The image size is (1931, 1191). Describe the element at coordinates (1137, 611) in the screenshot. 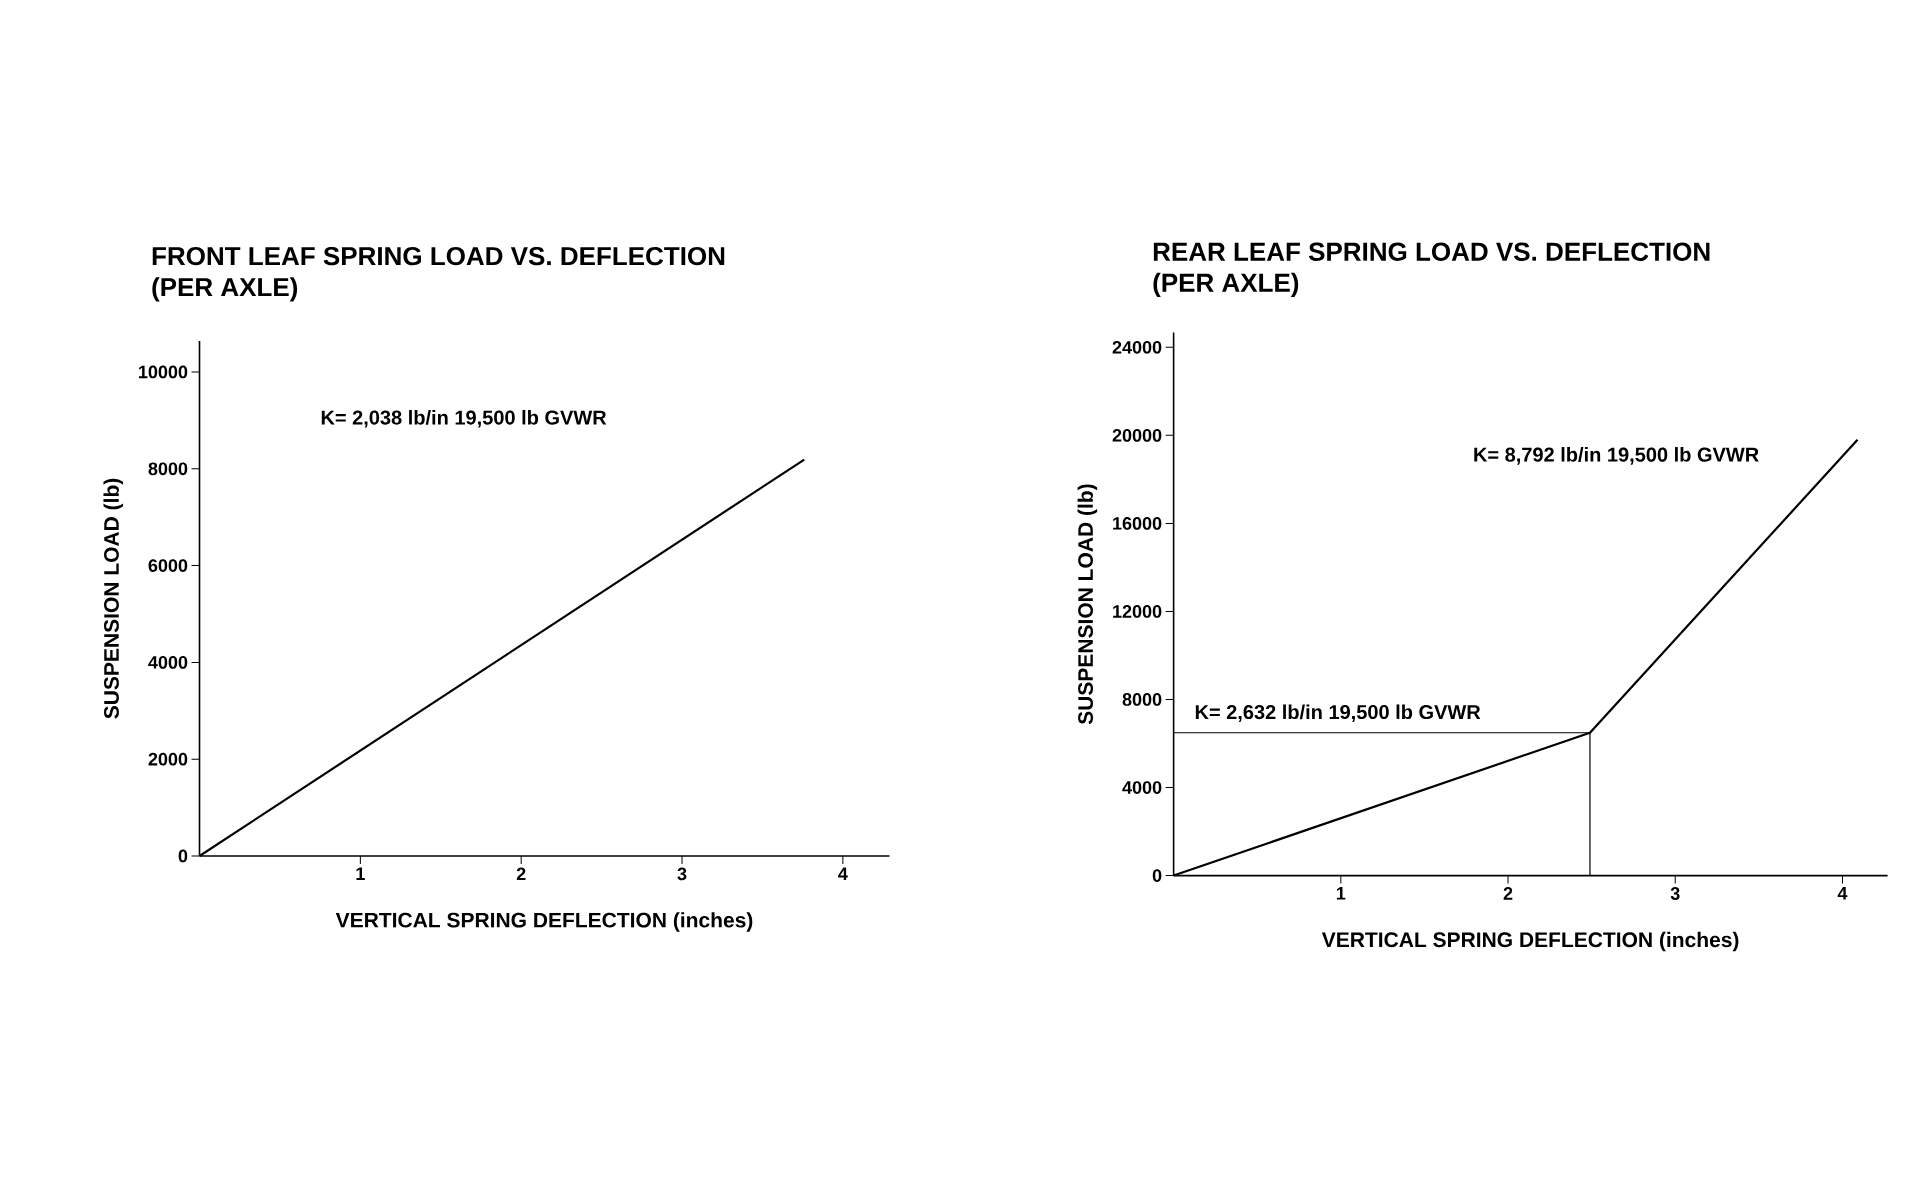

I see `y-tick-label: 12000` at that location.